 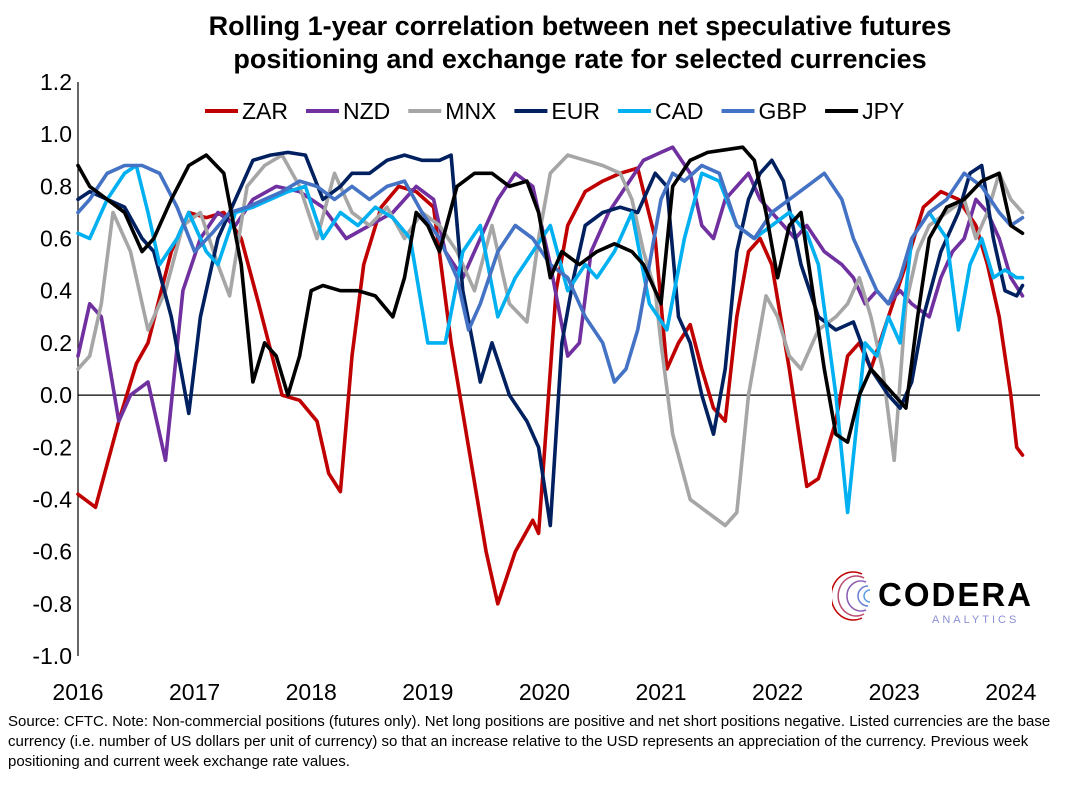 I want to click on y-tick-label: 0.8, so click(x=56, y=186).